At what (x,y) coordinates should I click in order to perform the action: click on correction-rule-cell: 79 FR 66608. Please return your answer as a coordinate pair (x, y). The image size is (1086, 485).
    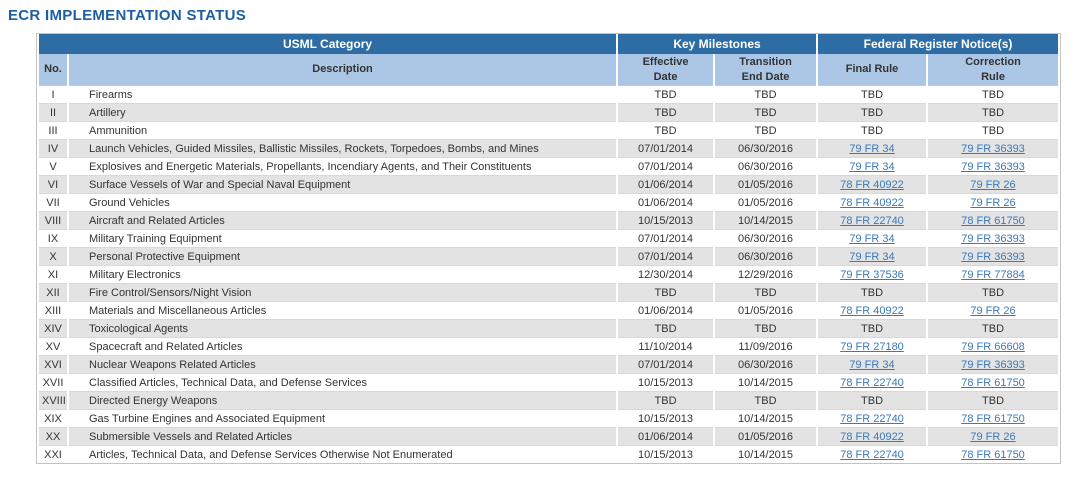
    Looking at the image, I should click on (993, 347).